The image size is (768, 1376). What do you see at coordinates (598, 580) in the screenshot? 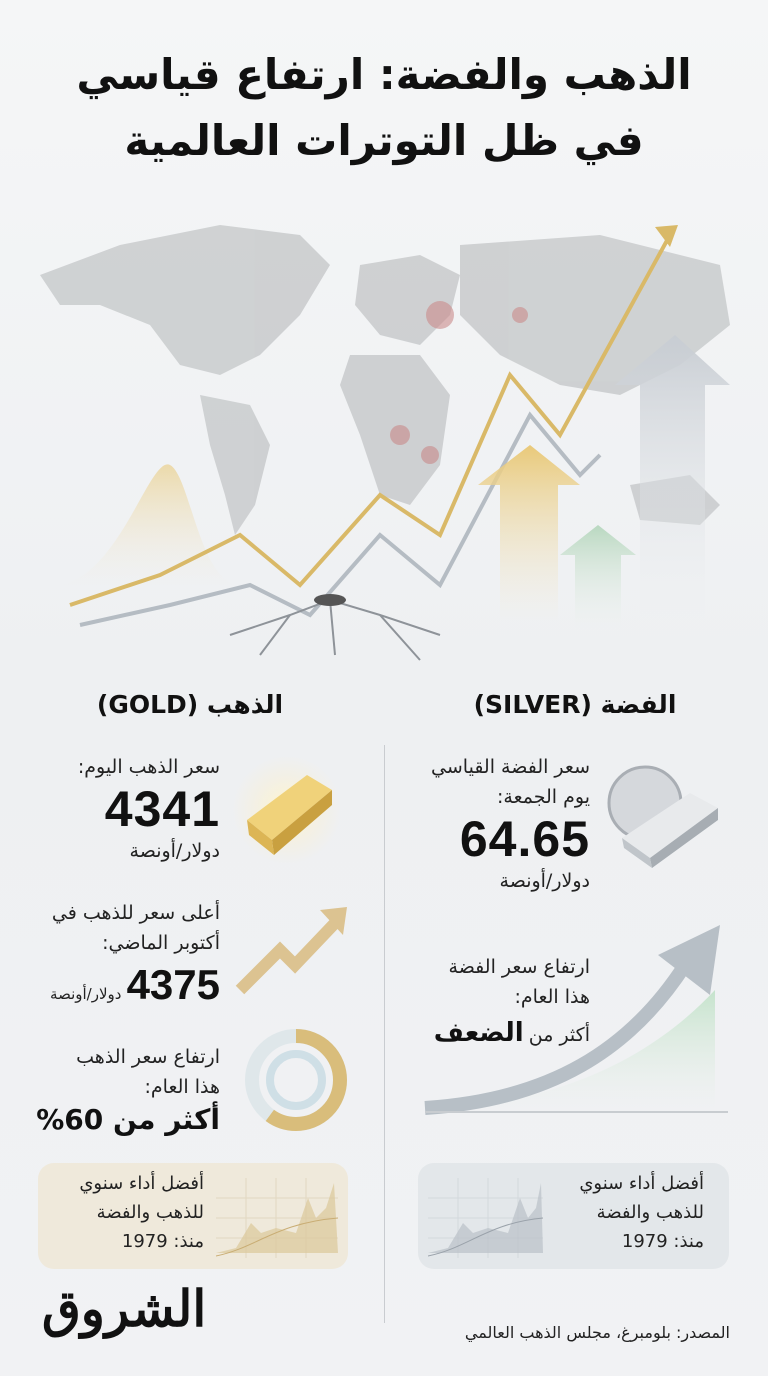
I see `green-arrow-icon` at bounding box center [598, 580].